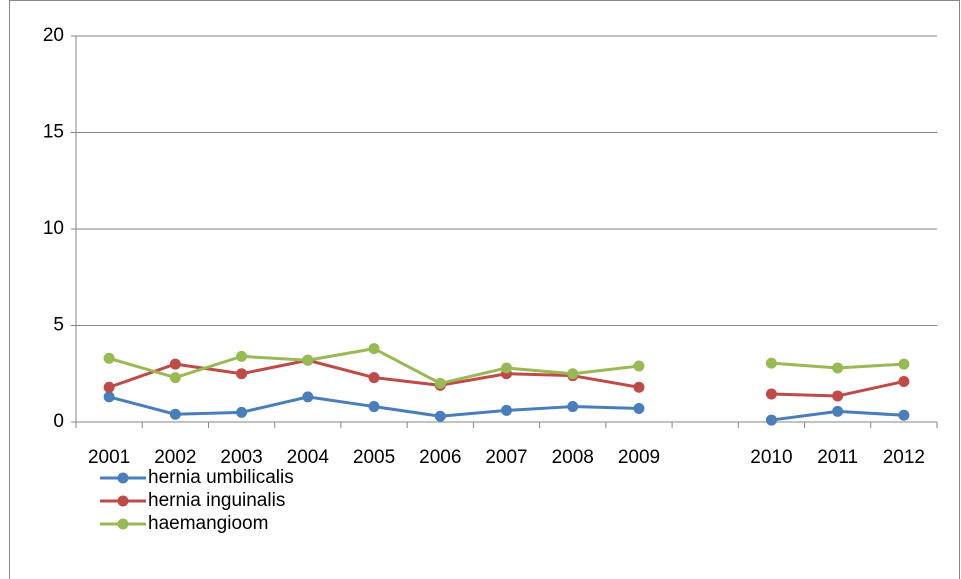 Image resolution: width=961 pixels, height=579 pixels. Describe the element at coordinates (53, 228) in the screenshot. I see `y-tick-label: 10` at that location.